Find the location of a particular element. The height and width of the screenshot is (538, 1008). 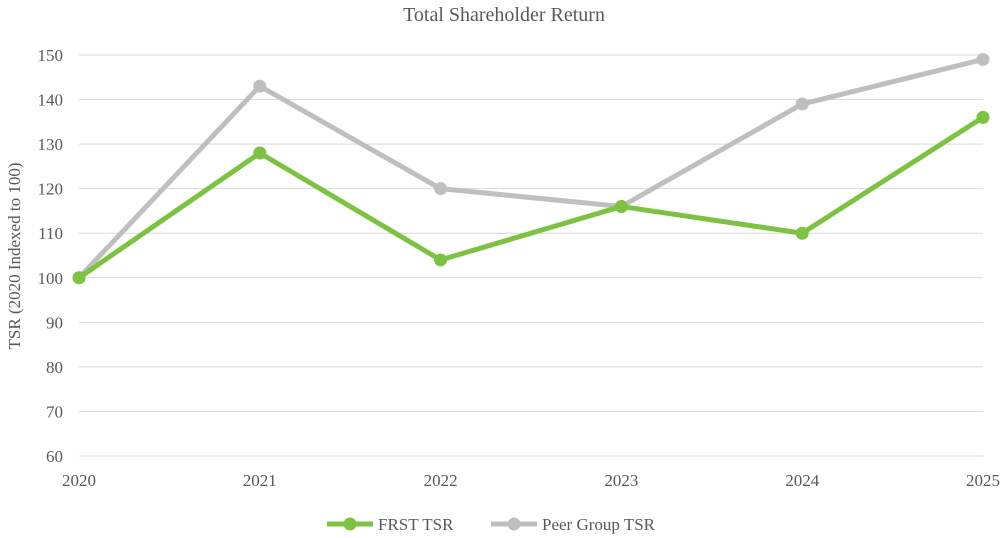

legend: FRST TSR Peer Group TSR is located at coordinates (491, 524).